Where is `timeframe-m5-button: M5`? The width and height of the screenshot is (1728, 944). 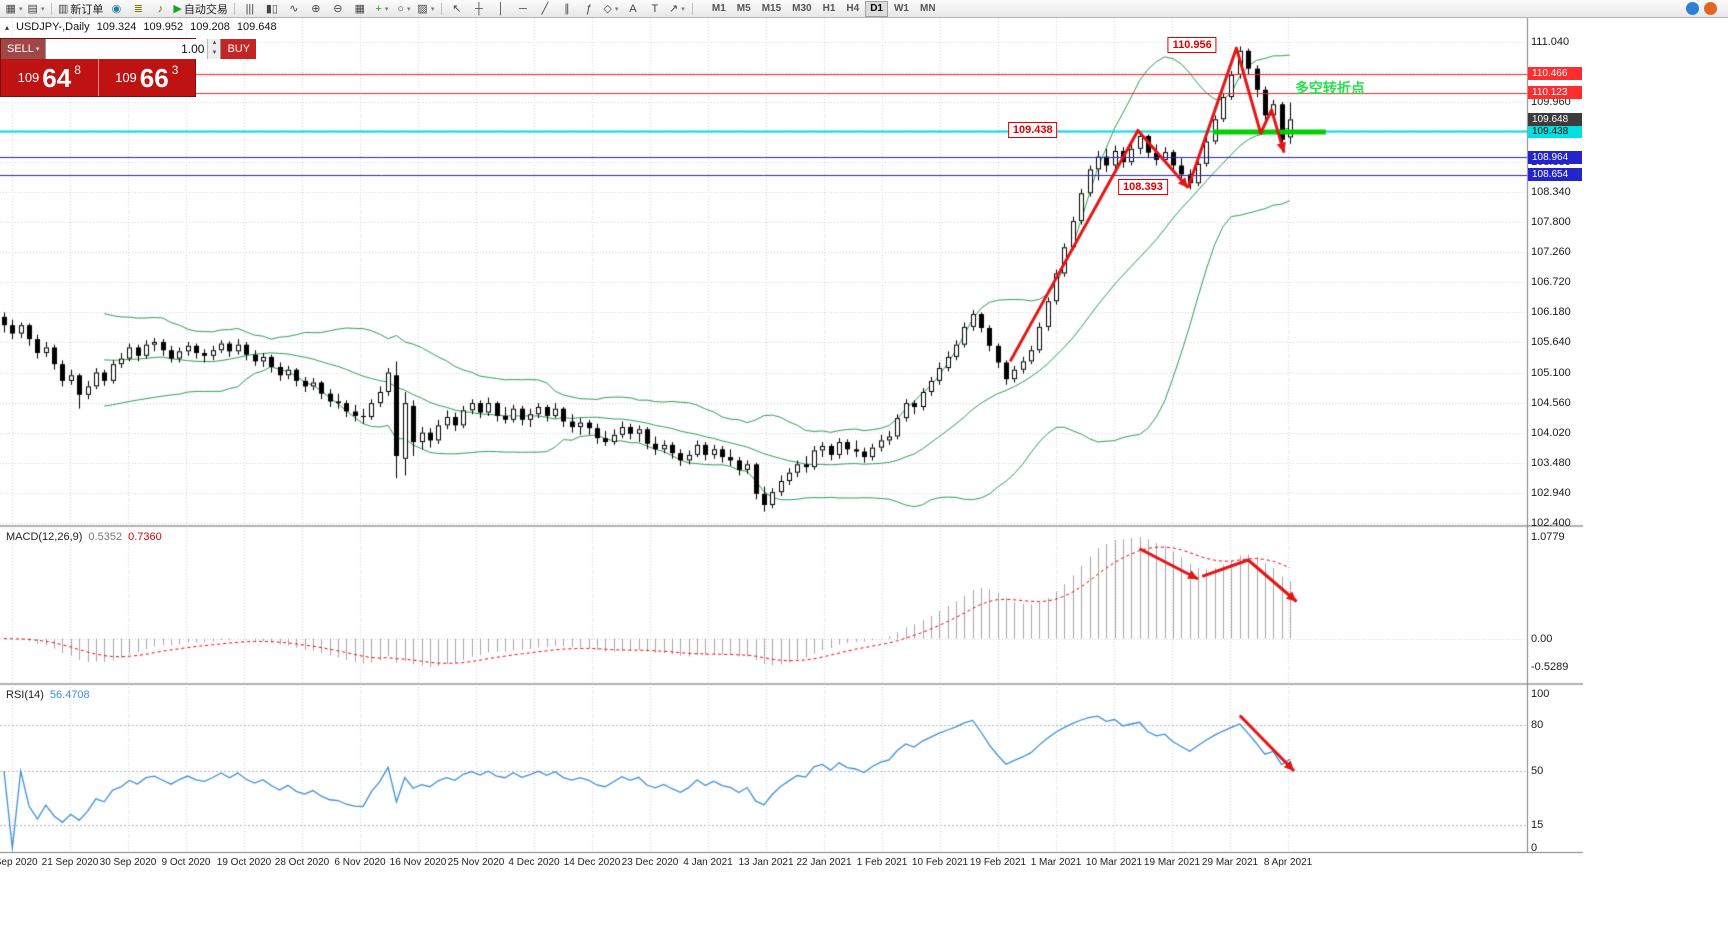
timeframe-m5-button: M5 is located at coordinates (743, 8).